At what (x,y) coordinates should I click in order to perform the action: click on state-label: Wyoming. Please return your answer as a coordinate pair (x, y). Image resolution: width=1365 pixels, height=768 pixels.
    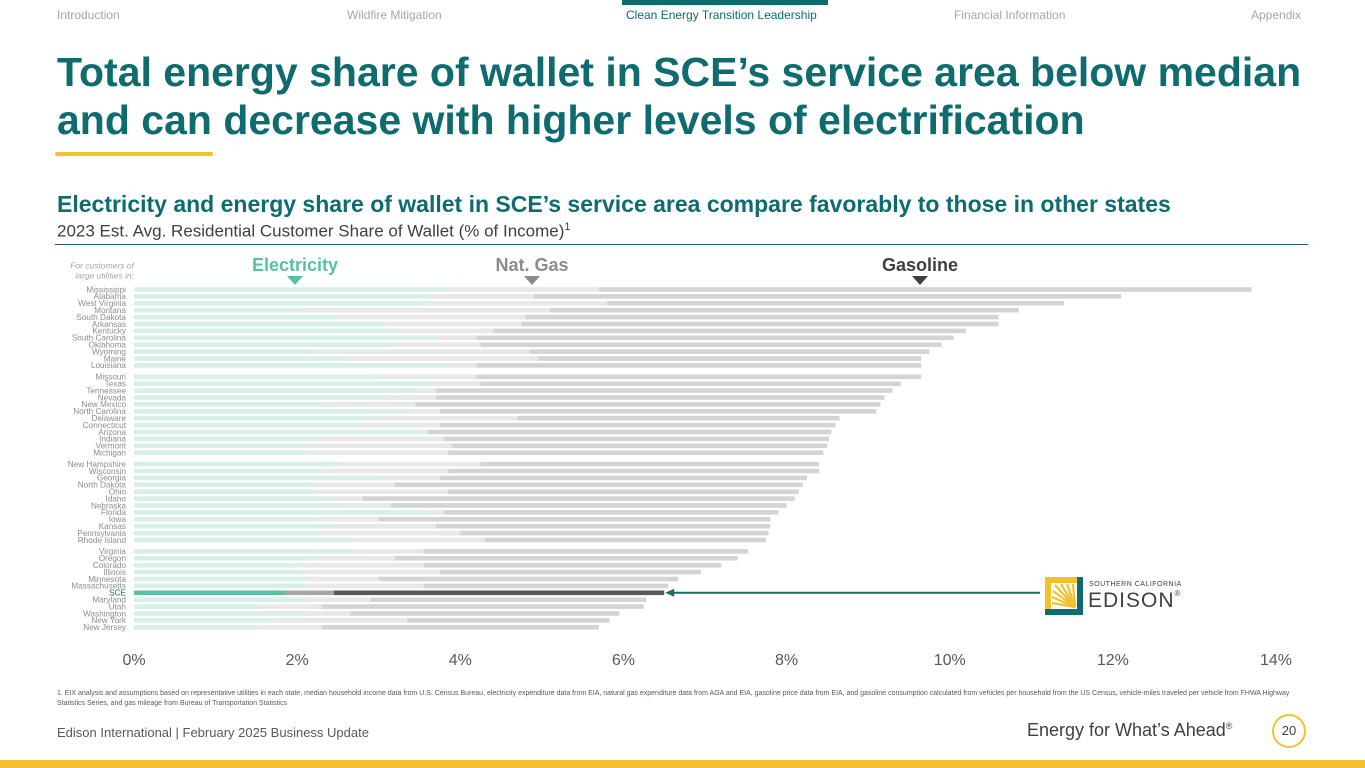
    Looking at the image, I should click on (109, 351).